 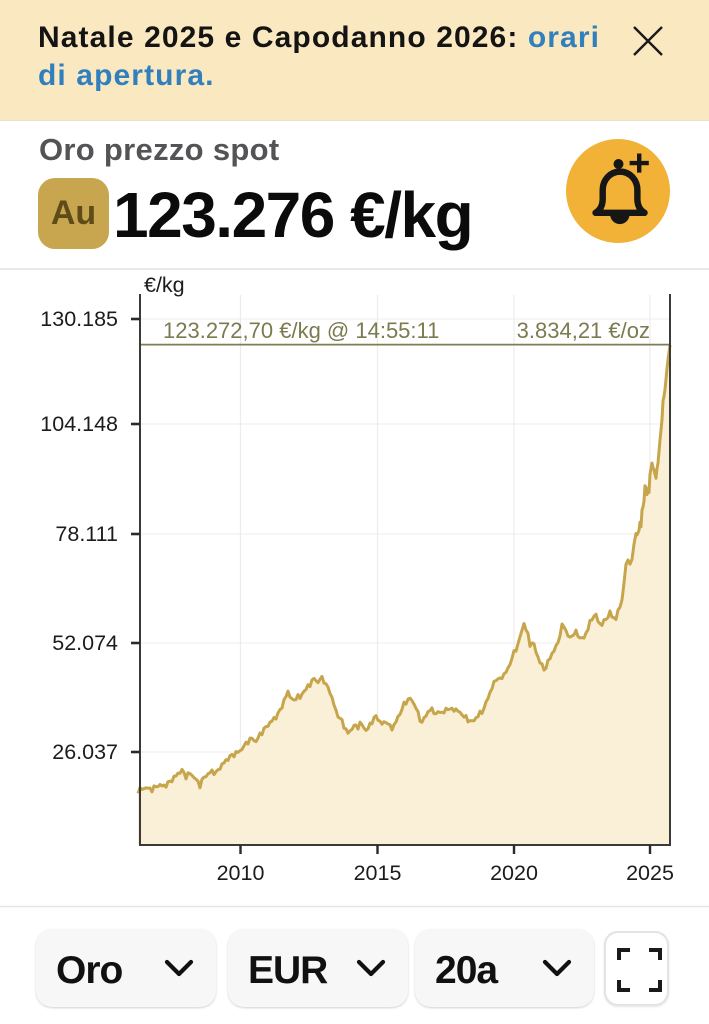 What do you see at coordinates (650, 873) in the screenshot?
I see `svg-text: 2025` at bounding box center [650, 873].